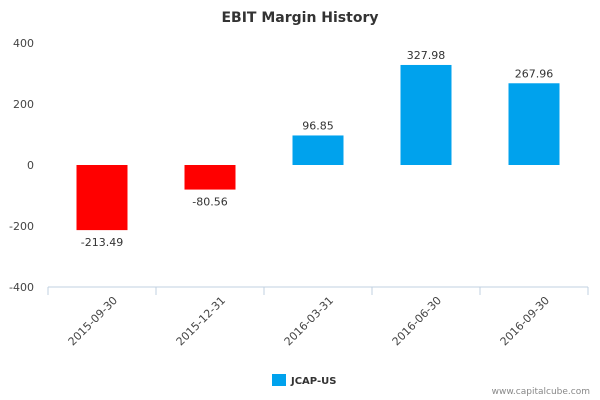 The width and height of the screenshot is (600, 400). Describe the element at coordinates (21, 226) in the screenshot. I see `y-tick-label: -200` at that location.